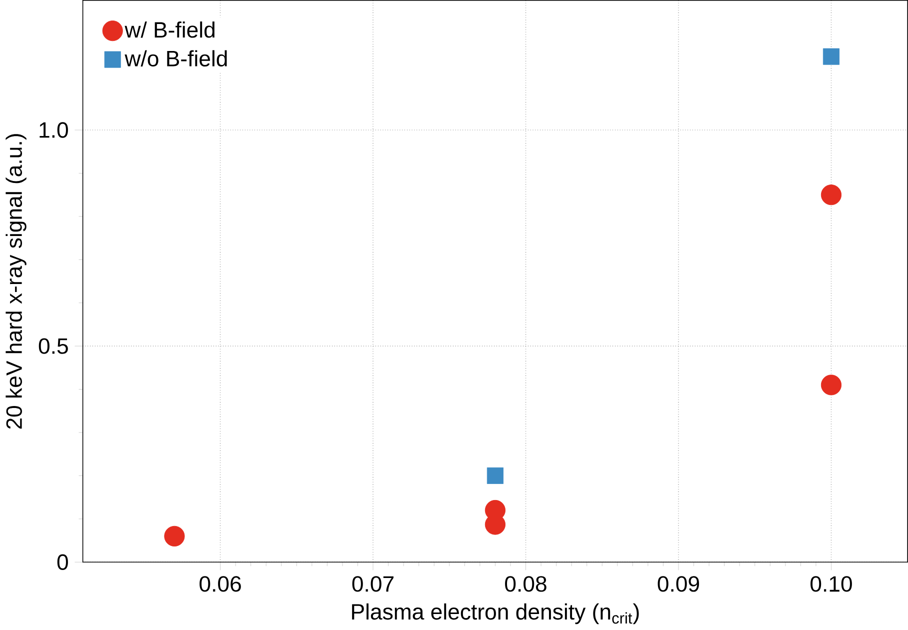  I want to click on y-tick-label: 0.5, so click(53, 346).